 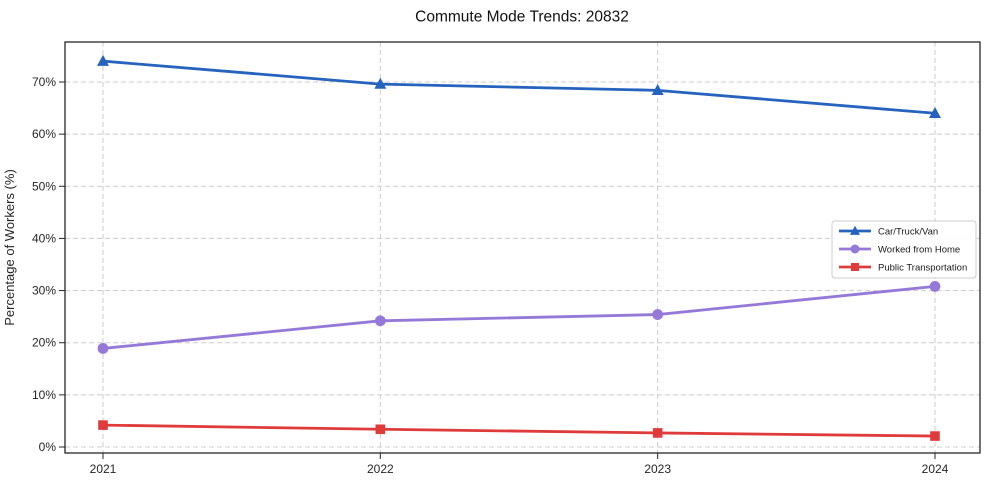 I want to click on y-tick-label: 70%, so click(x=44, y=82).